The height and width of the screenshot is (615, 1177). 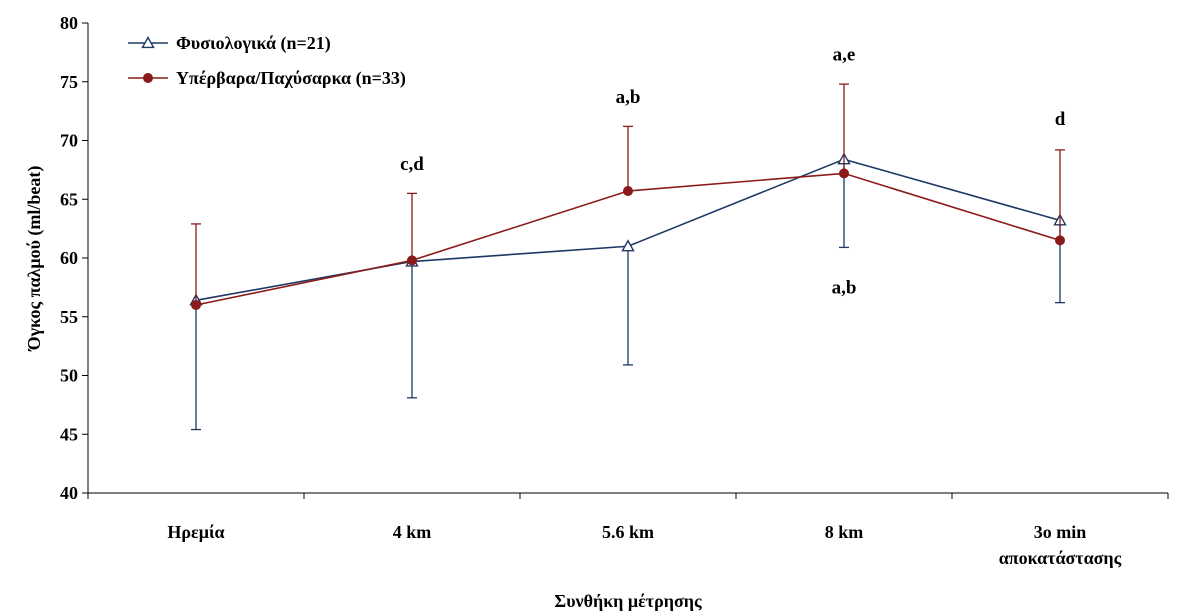 What do you see at coordinates (69, 23) in the screenshot?
I see `y-tick-label: 80` at bounding box center [69, 23].